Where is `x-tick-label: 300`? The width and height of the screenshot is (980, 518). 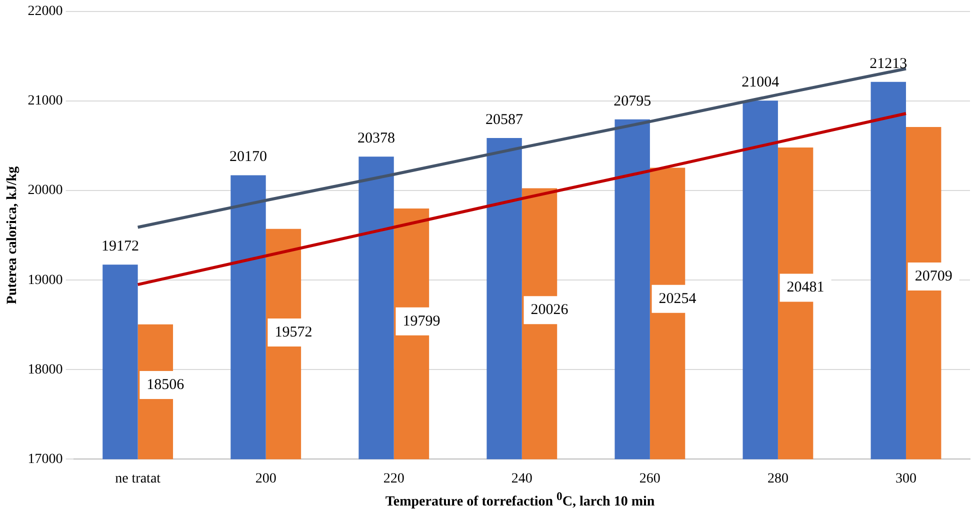
x-tick-label: 300 is located at coordinates (905, 478).